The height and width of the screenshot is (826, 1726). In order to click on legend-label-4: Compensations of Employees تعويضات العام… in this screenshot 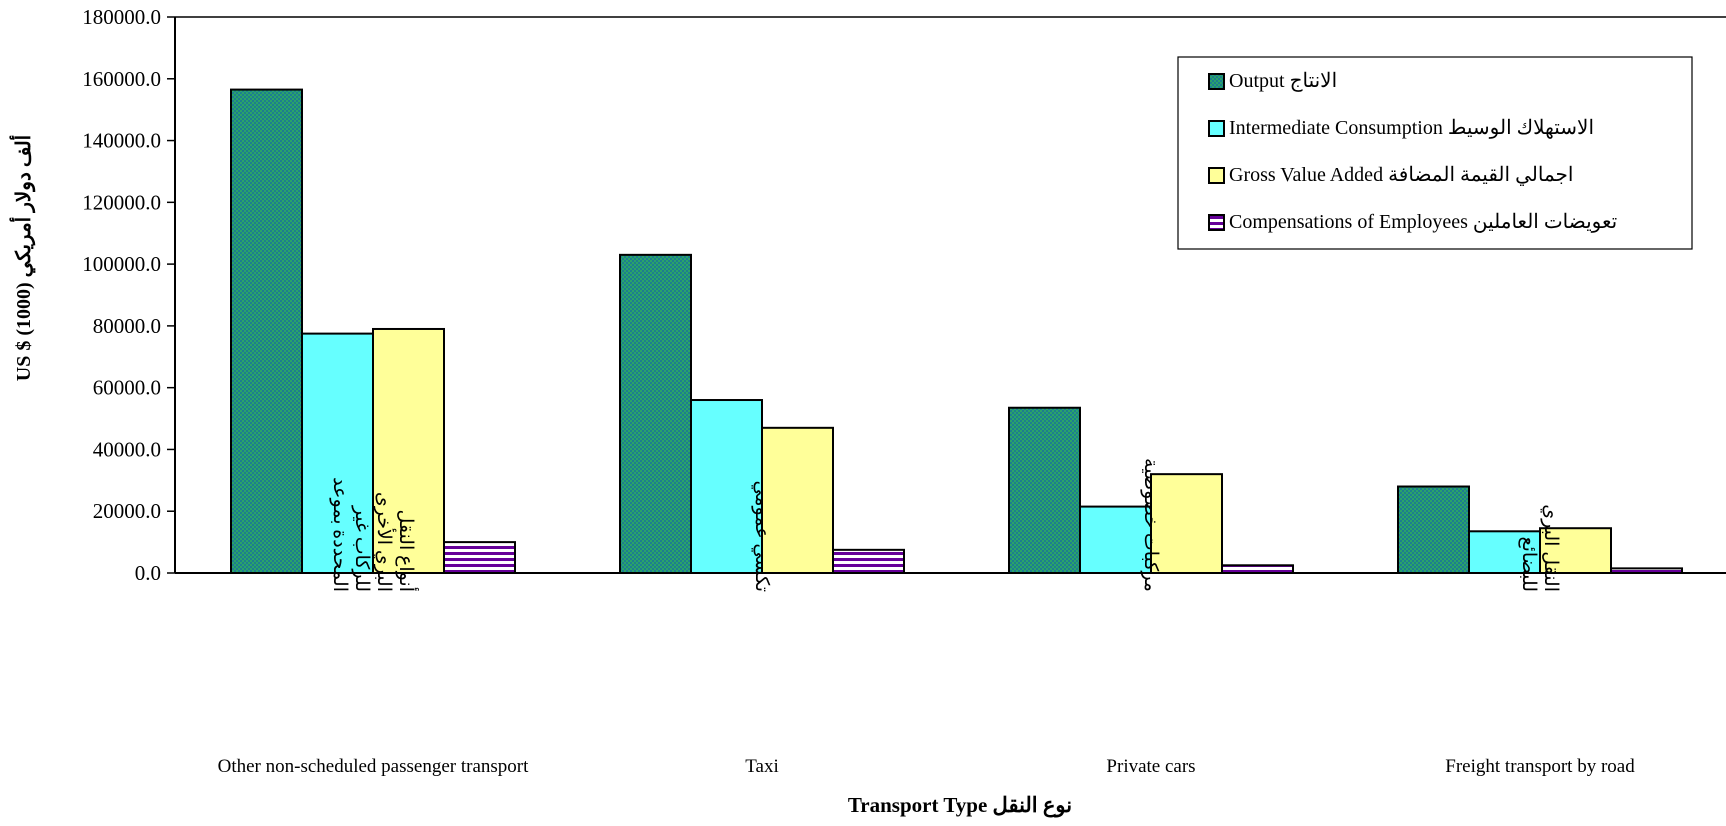, I will do `click(1423, 222)`.